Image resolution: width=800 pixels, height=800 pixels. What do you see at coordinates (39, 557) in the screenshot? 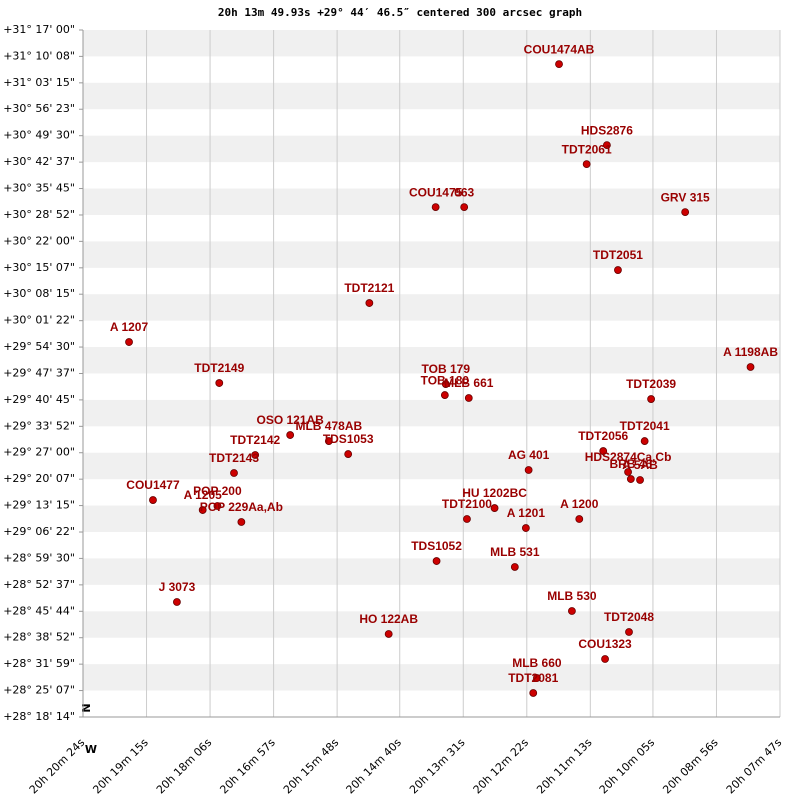
I see `y-tick-label: +28° 59' 30"` at bounding box center [39, 557].